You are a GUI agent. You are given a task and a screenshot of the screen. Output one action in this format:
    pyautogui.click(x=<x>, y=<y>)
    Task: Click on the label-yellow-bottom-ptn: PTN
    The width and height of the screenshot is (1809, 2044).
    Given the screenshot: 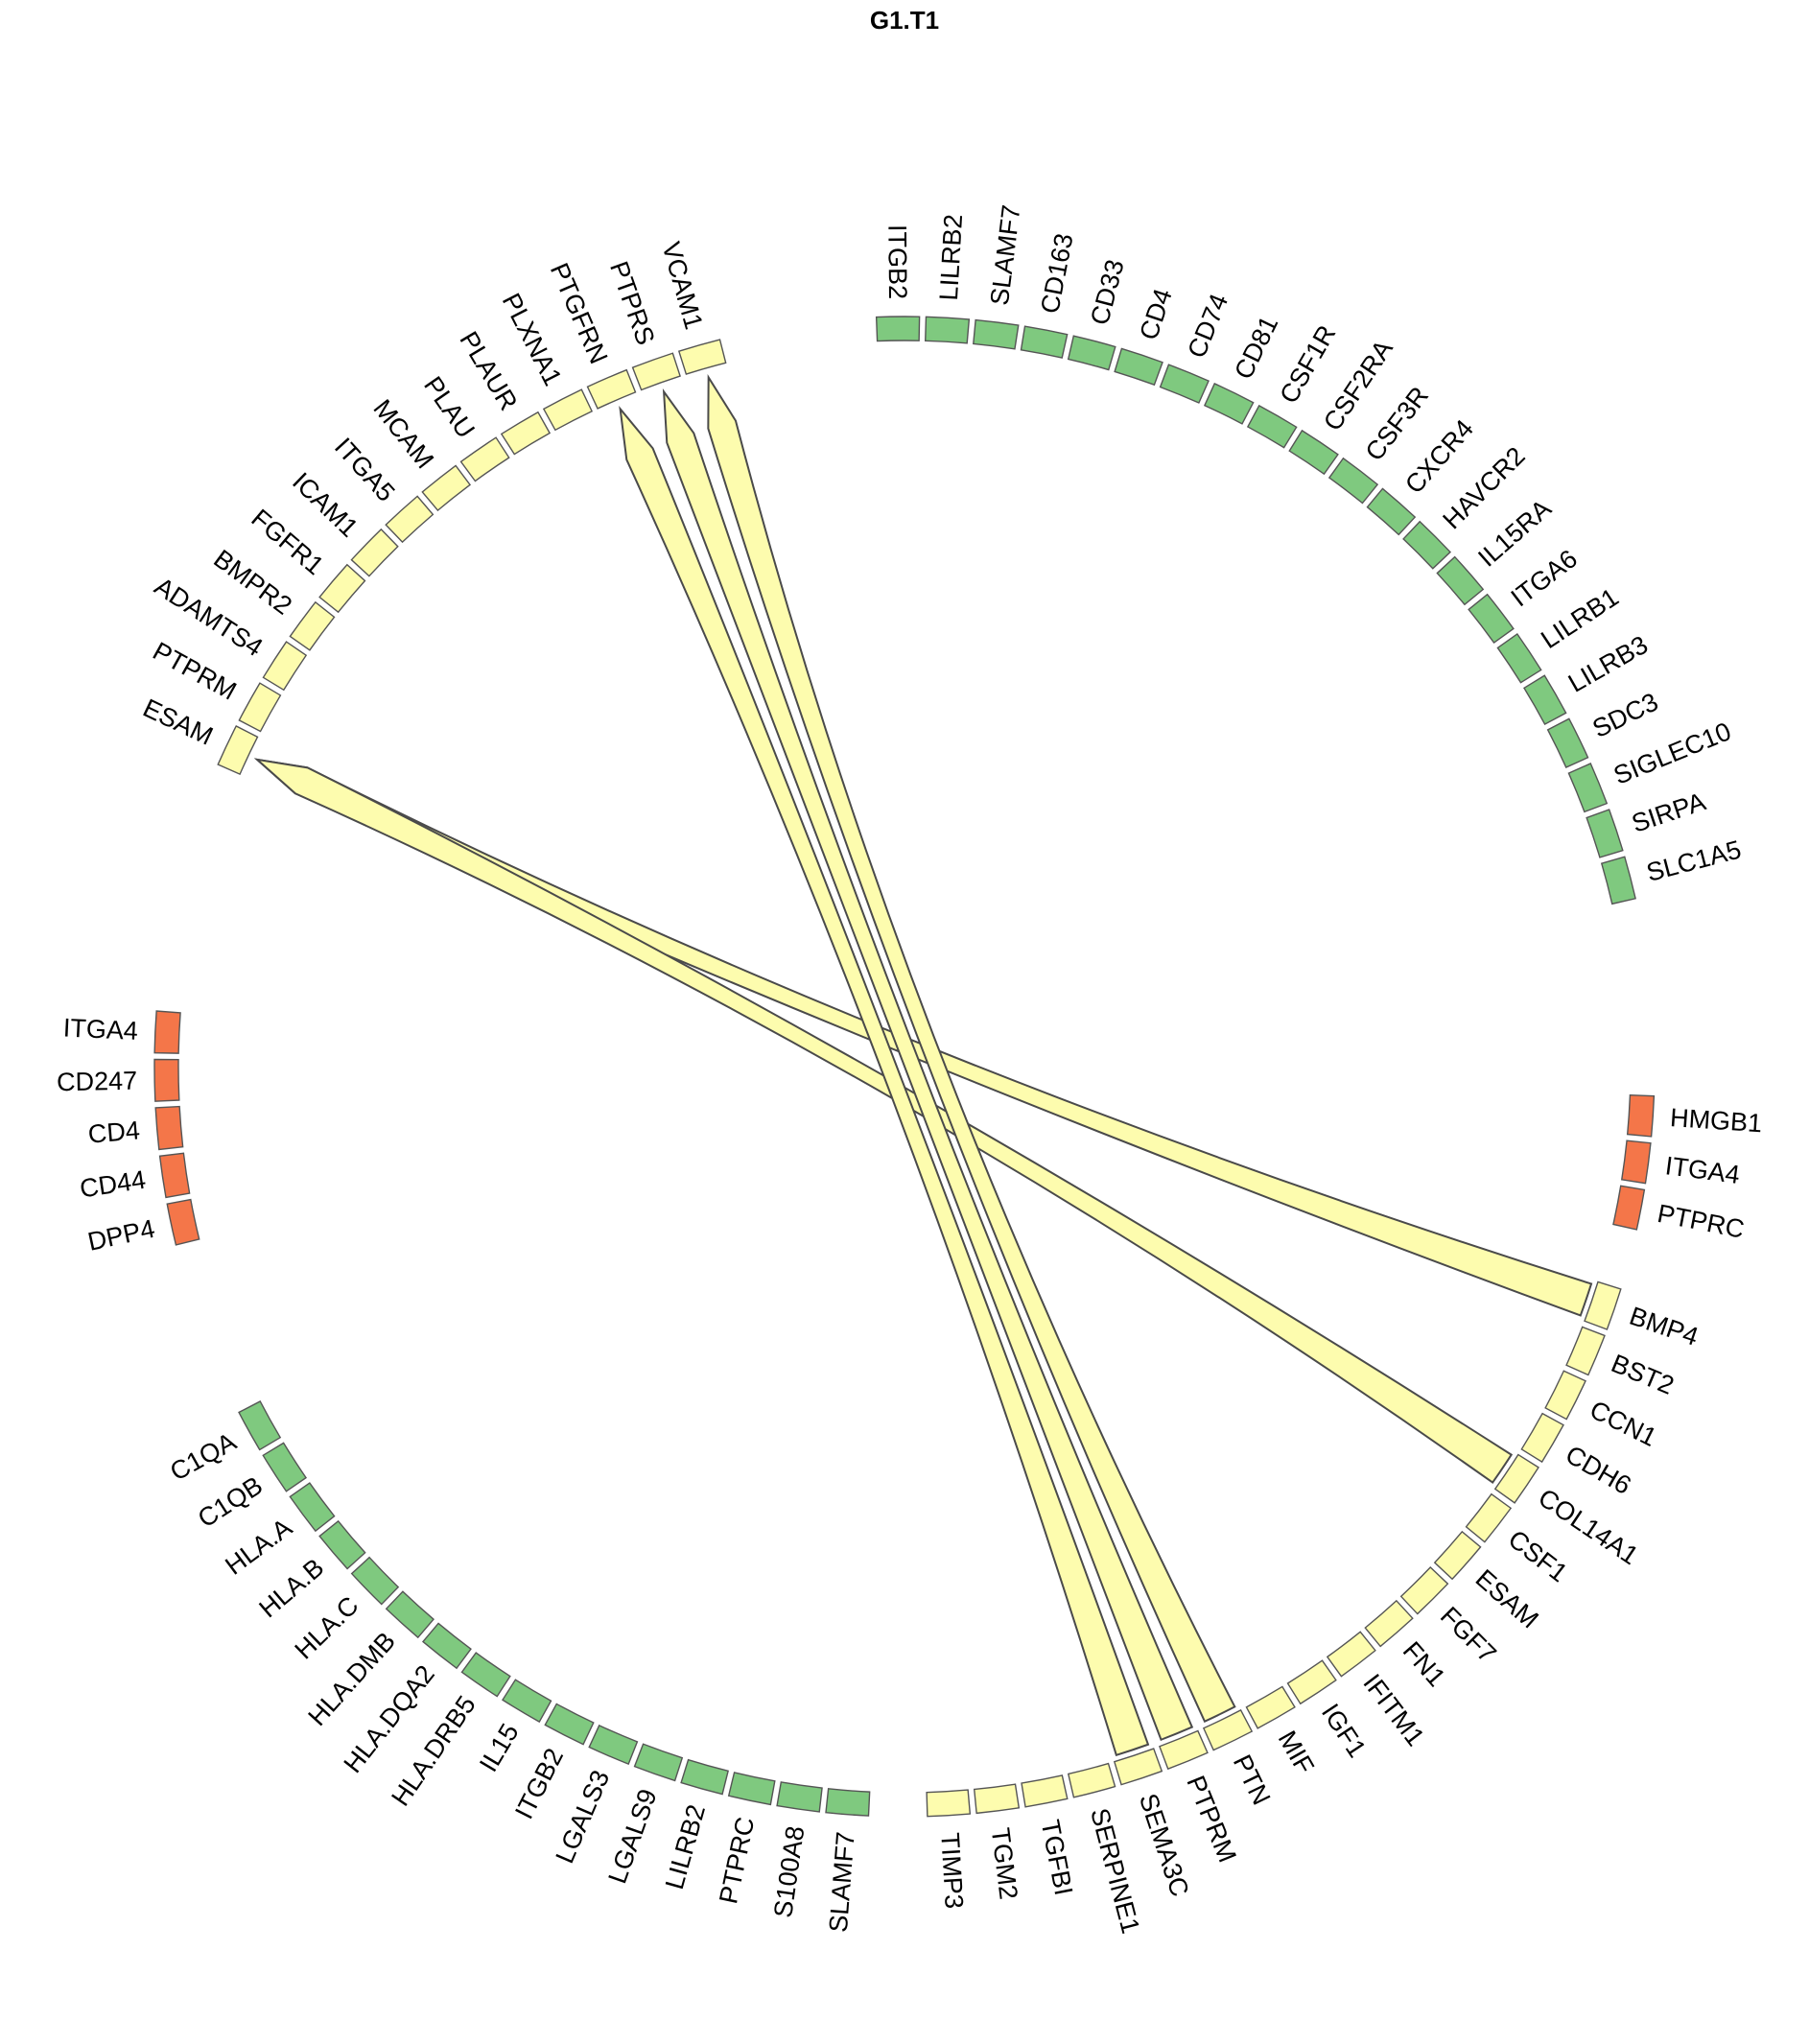 What is the action you would take?
    pyautogui.click(x=1252, y=1780)
    